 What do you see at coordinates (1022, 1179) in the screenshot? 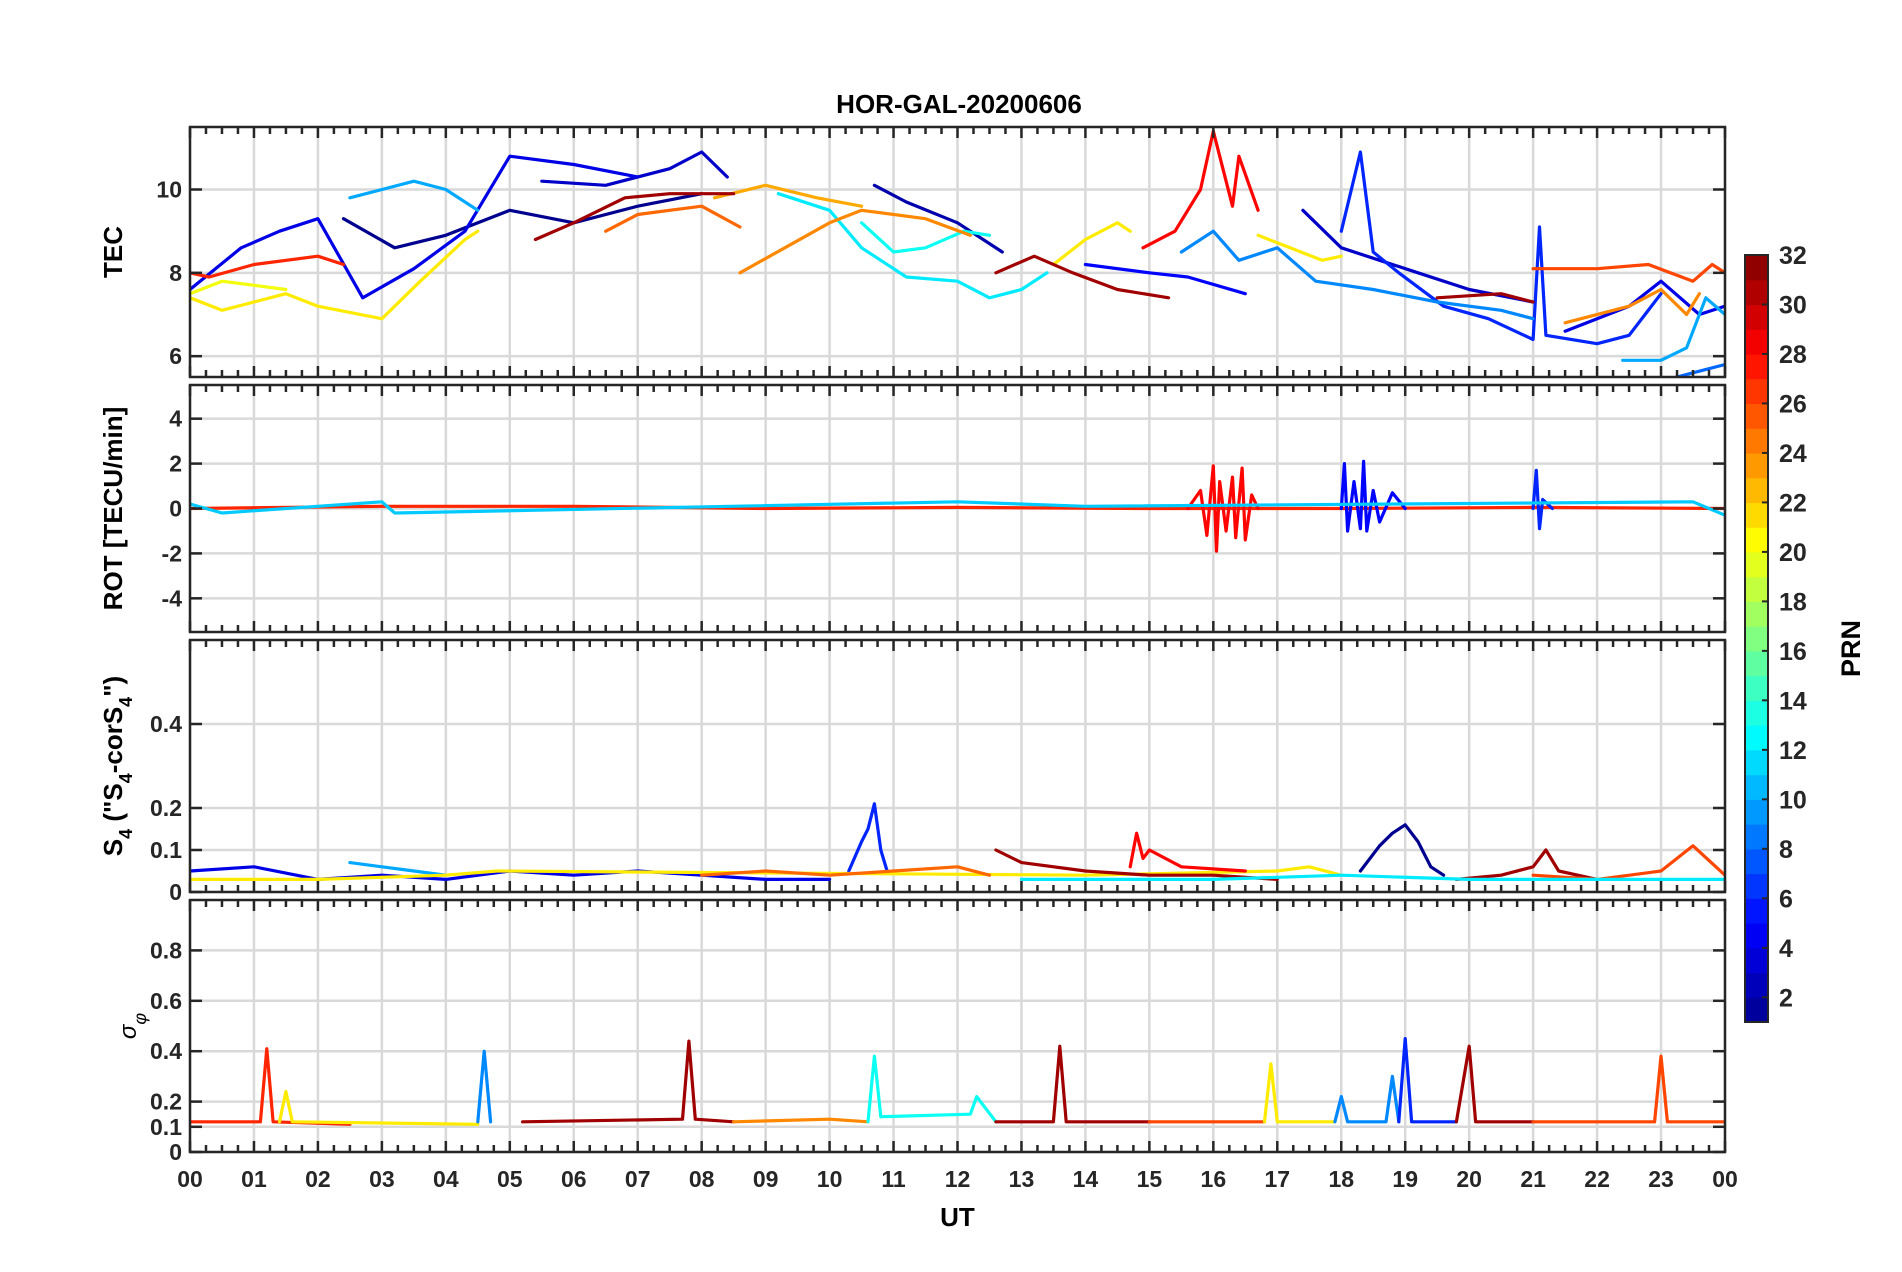
I see `x-tick-label: 13` at bounding box center [1022, 1179].